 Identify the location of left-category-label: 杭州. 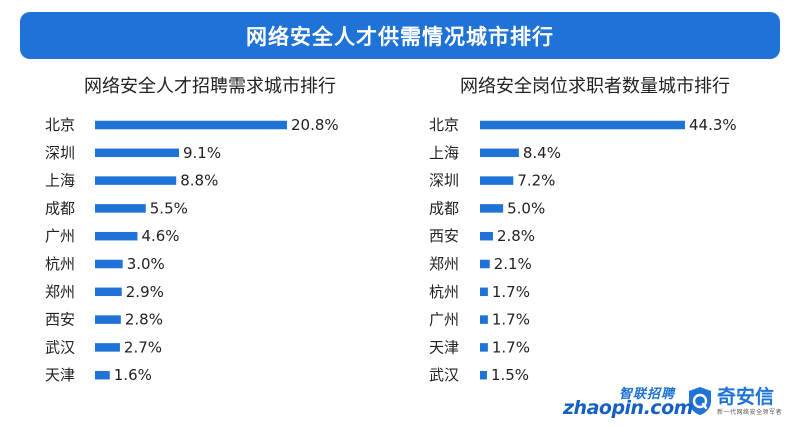
(60, 264).